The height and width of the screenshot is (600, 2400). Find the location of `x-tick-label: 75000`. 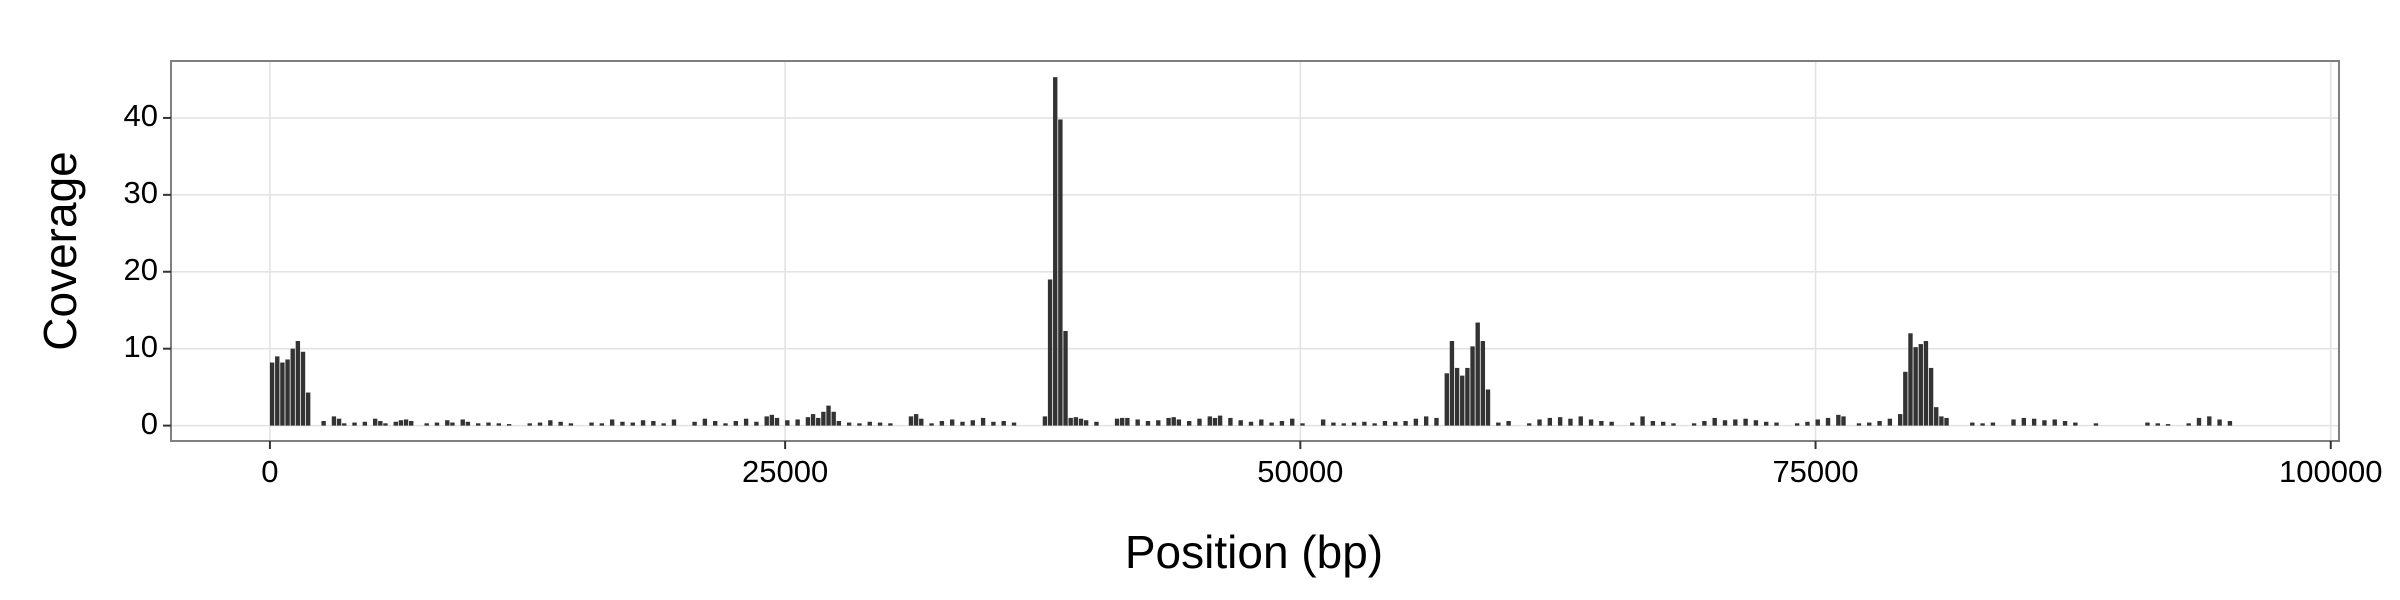

x-tick-label: 75000 is located at coordinates (1815, 471).